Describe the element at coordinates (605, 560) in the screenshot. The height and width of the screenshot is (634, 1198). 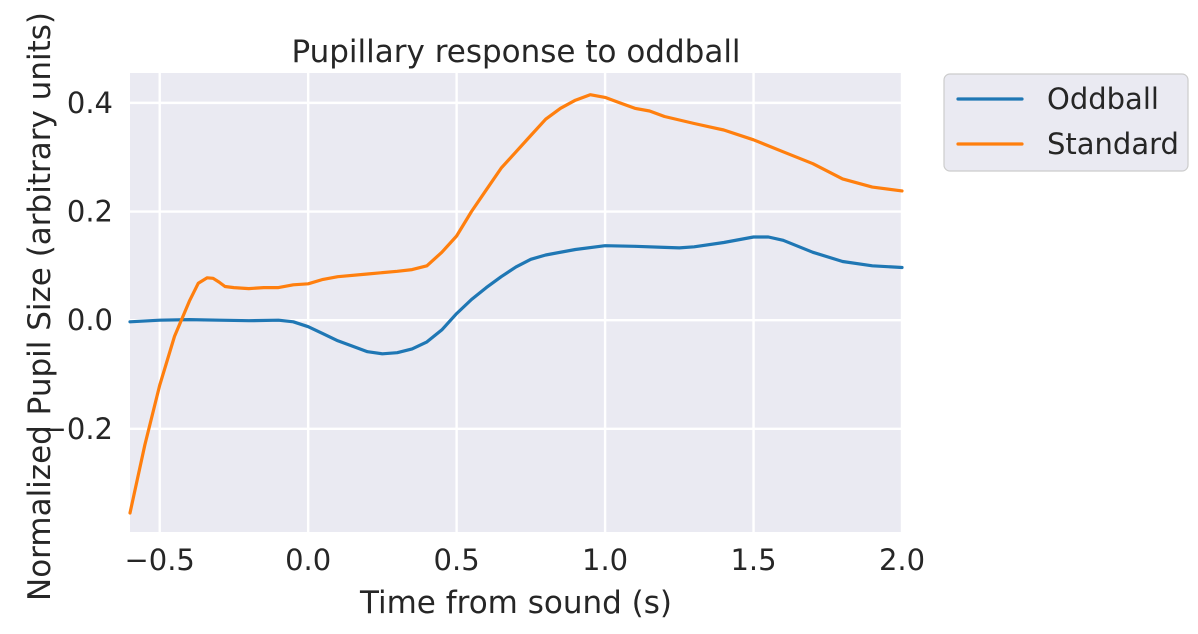
I see `x-tick-label: 1.0` at that location.